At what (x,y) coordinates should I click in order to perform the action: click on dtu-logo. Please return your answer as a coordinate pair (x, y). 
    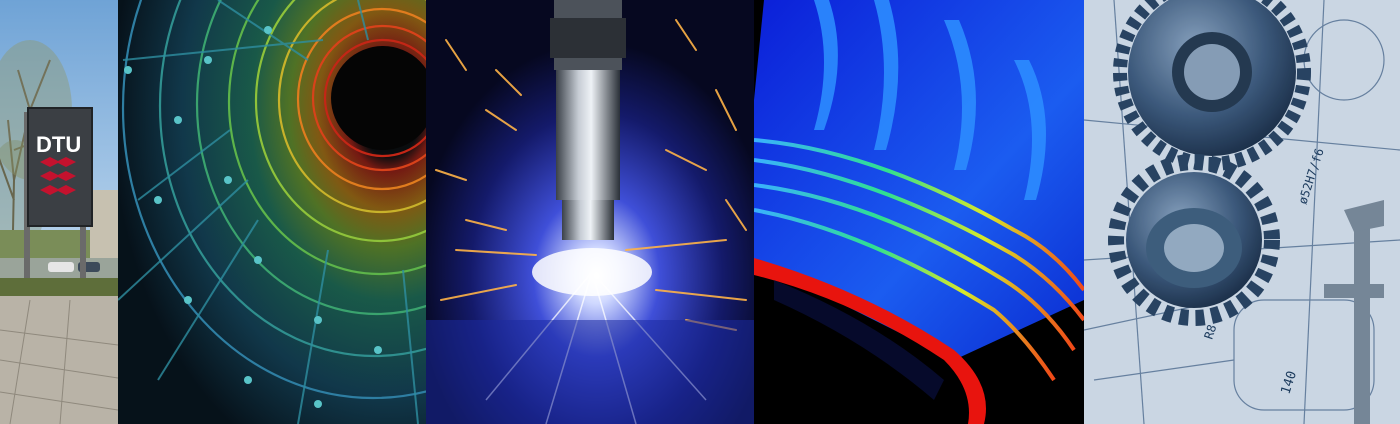
    Looking at the image, I should click on (58, 176).